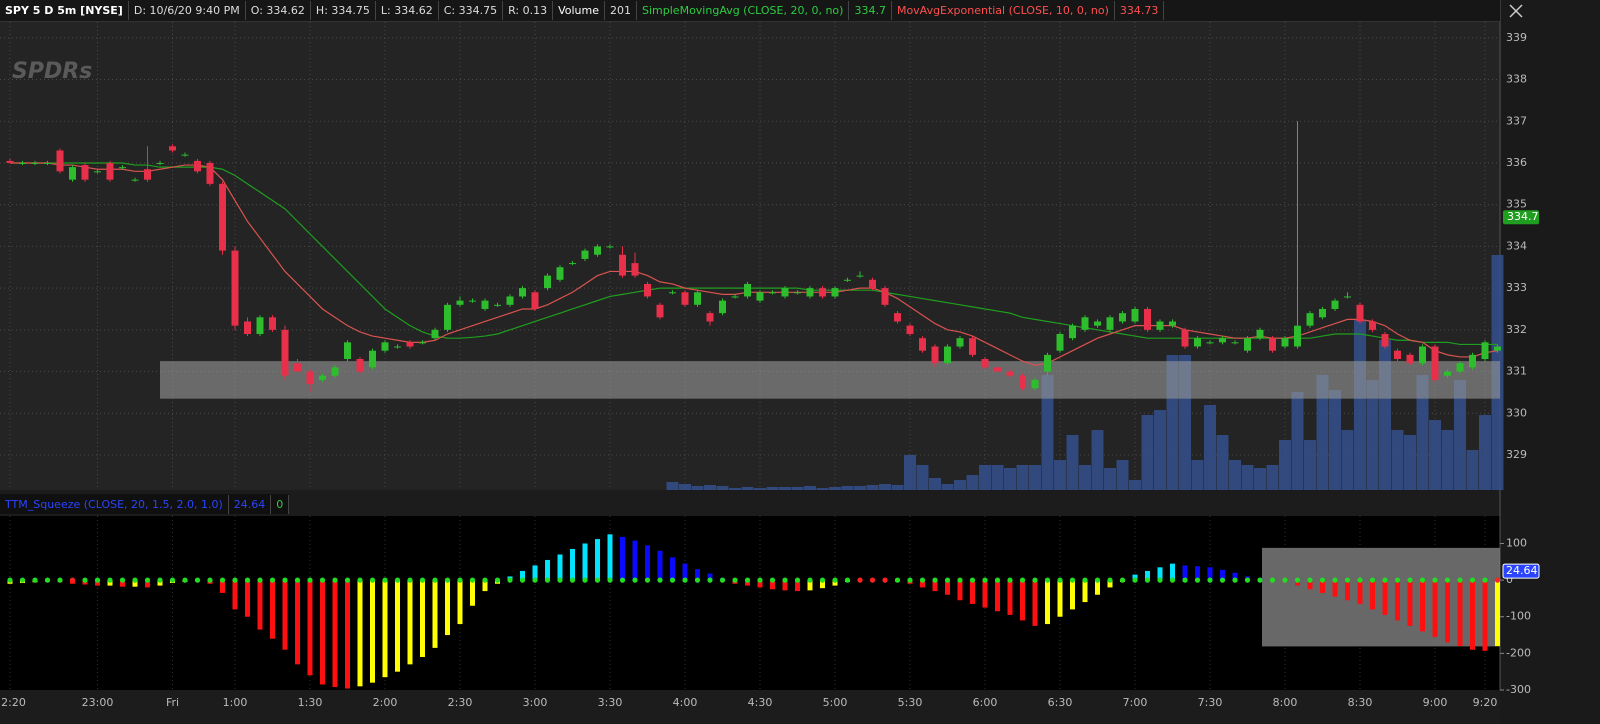 This screenshot has width=1600, height=724. Describe the element at coordinates (1516, 120) in the screenshot. I see `y-tick-label: 337` at that location.